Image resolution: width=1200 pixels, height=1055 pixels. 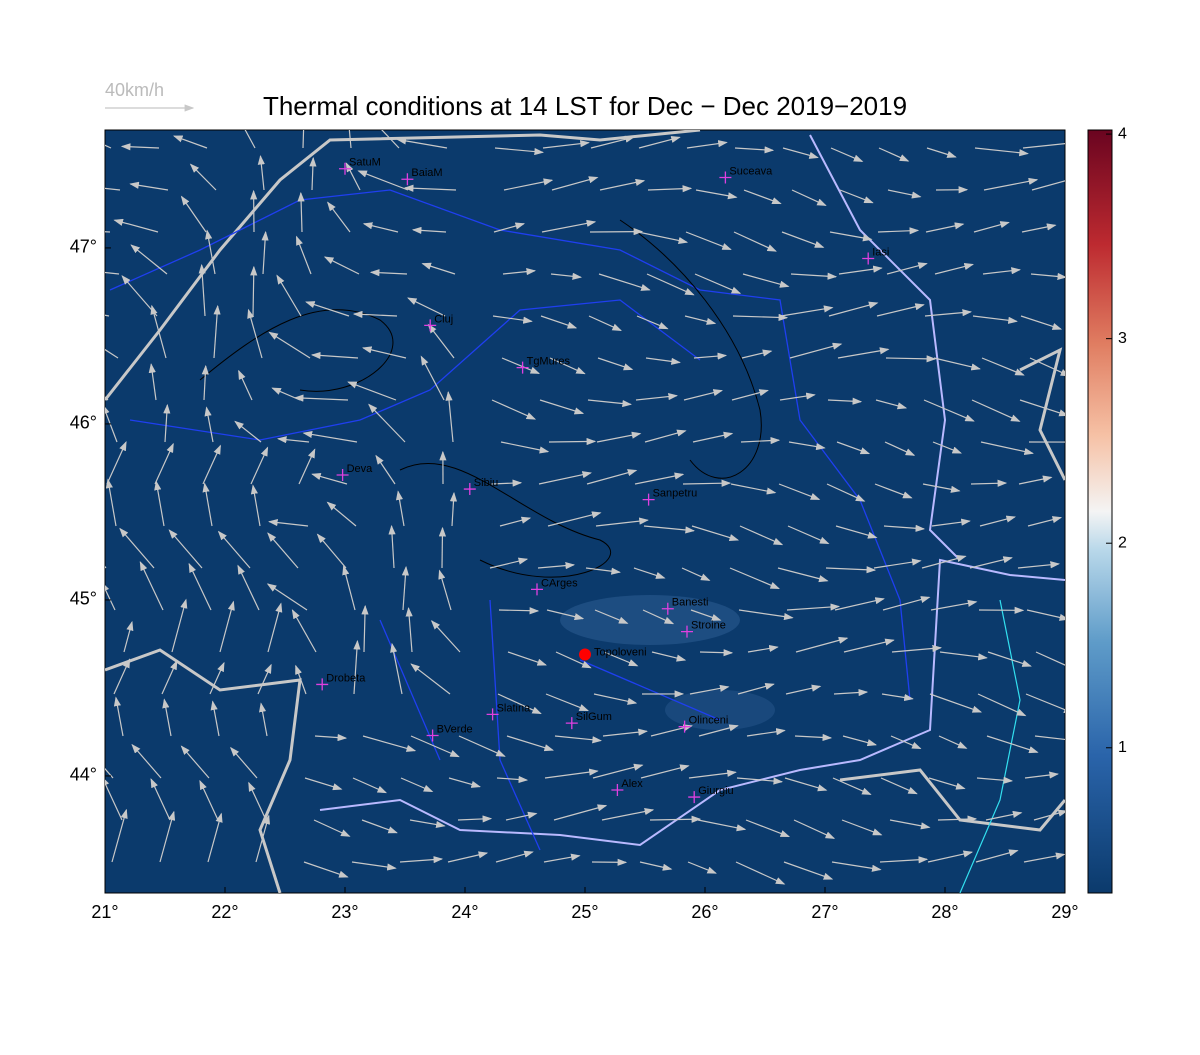 What do you see at coordinates (1122, 542) in the screenshot?
I see `colorbar-tick-label: 2` at bounding box center [1122, 542].